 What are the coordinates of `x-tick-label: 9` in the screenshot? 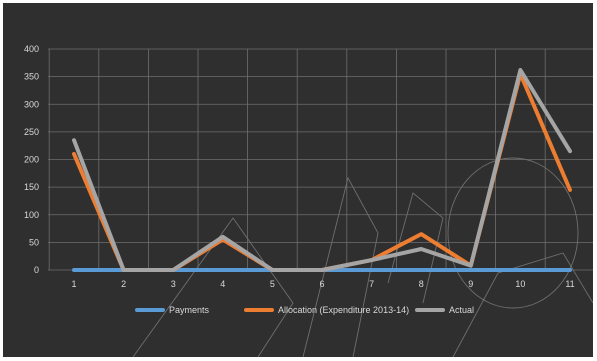 It's located at (470, 284).